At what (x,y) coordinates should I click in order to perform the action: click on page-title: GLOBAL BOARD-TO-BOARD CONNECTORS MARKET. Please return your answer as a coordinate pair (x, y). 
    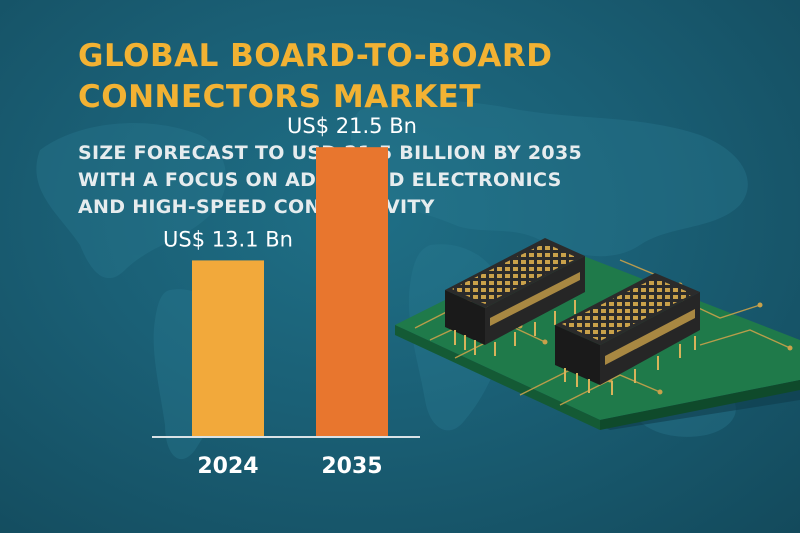
    Looking at the image, I should click on (315, 77).